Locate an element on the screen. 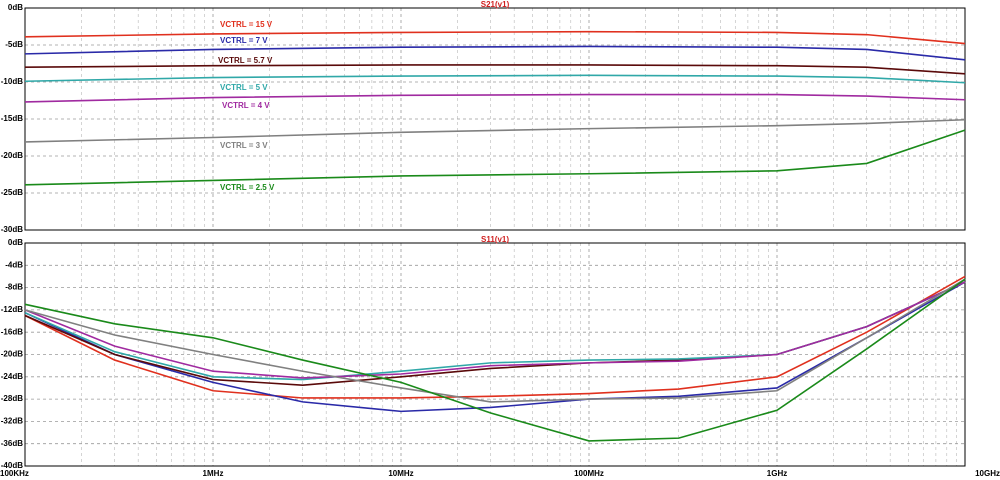 Image resolution: width=1000 pixels, height=480 pixels. y-tick-label: -12dB is located at coordinates (12, 309).